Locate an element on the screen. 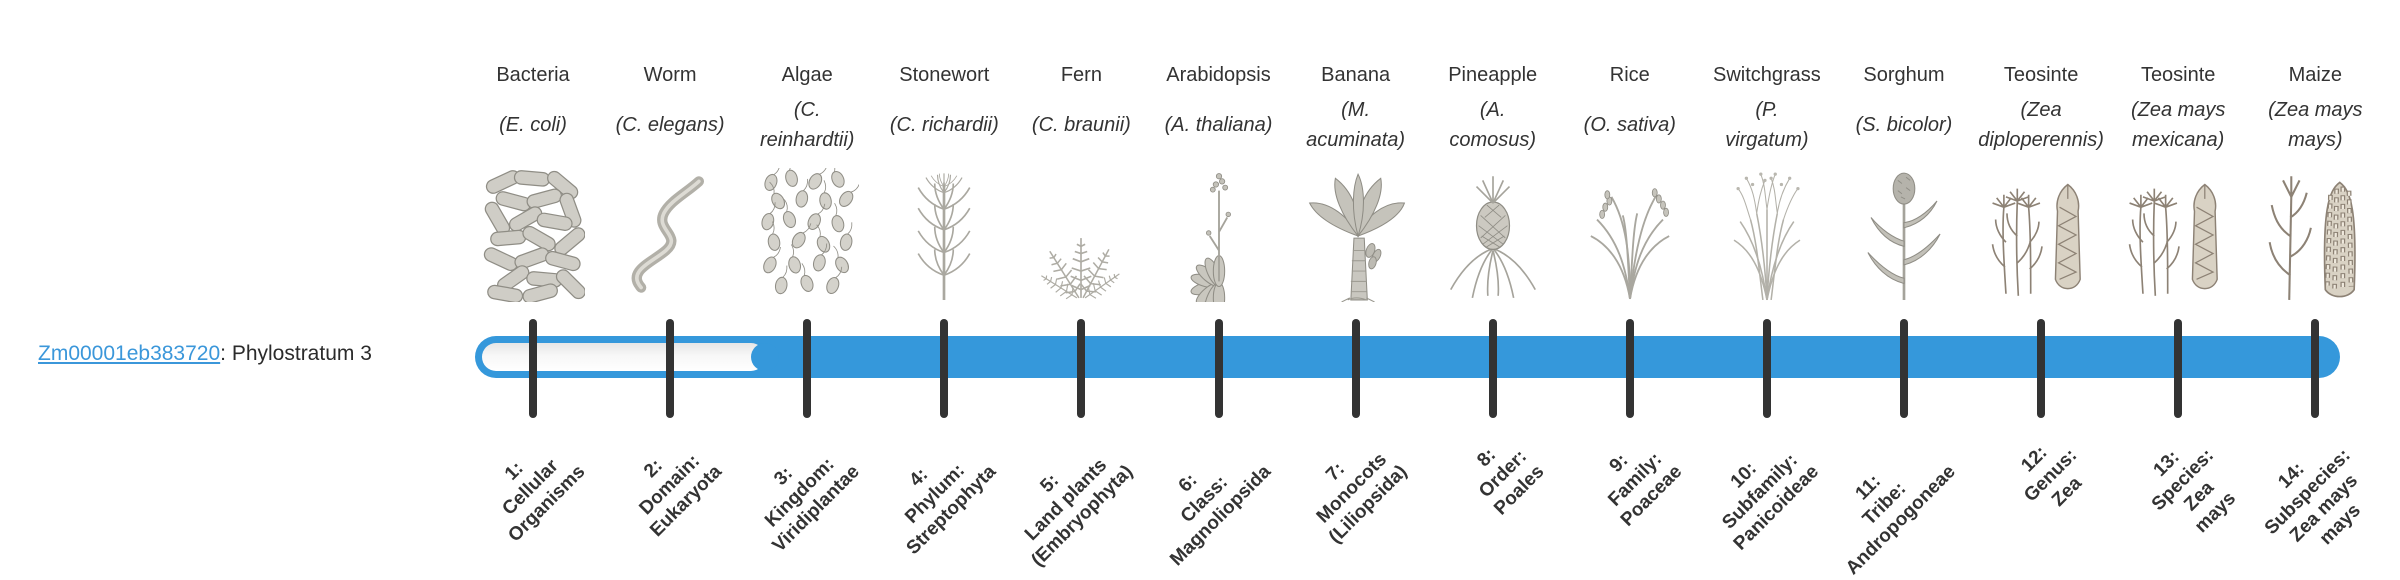 The width and height of the screenshot is (2400, 580). stratum-label: 1: Cellular Organisms is located at coordinates (544, 501).